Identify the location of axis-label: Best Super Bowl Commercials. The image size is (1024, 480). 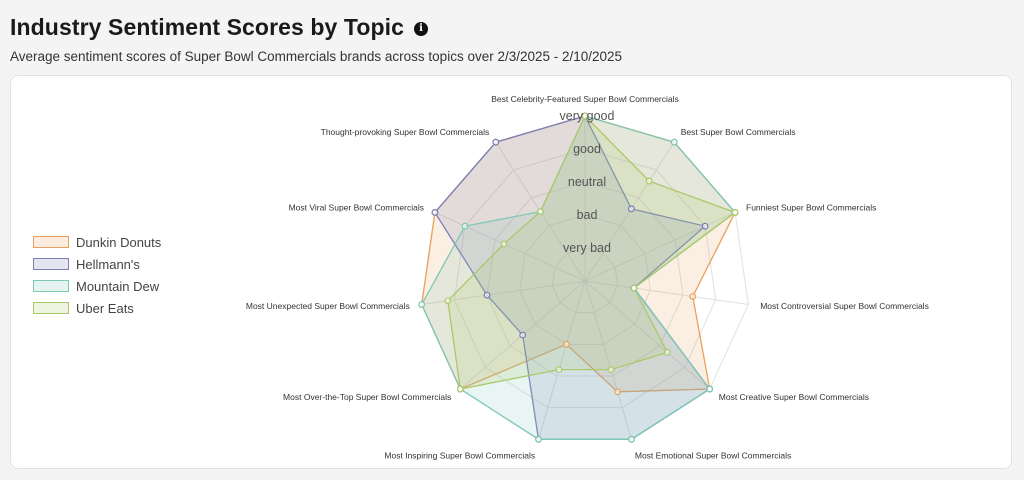
(738, 132).